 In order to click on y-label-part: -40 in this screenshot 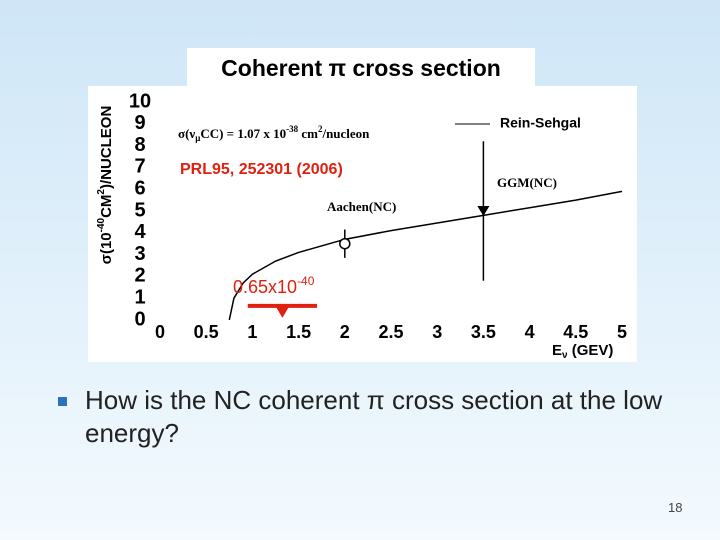, I will do `click(101, 224)`.